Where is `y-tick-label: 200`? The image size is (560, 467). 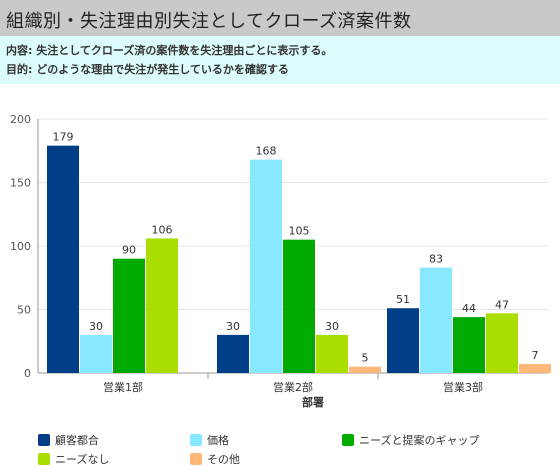
y-tick-label: 200 is located at coordinates (20, 119).